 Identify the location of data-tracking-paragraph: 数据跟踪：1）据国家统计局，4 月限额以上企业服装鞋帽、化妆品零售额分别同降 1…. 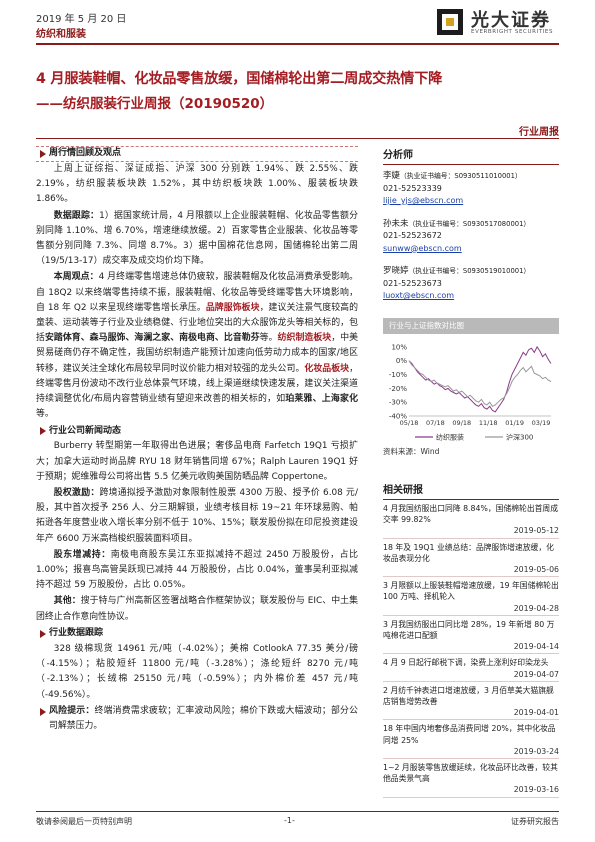
(197, 239).